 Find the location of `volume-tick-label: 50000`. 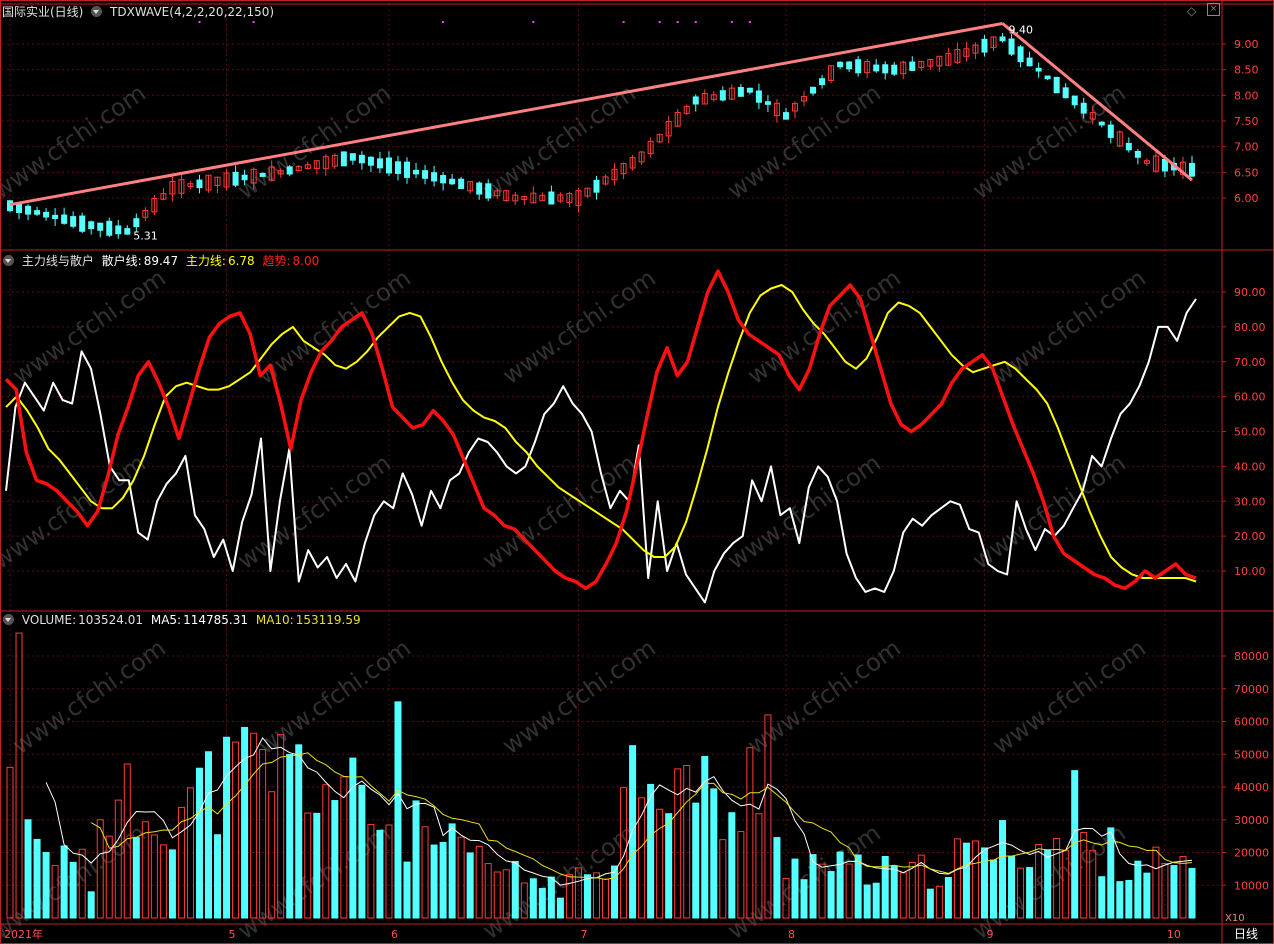

volume-tick-label: 50000 is located at coordinates (1251, 754).